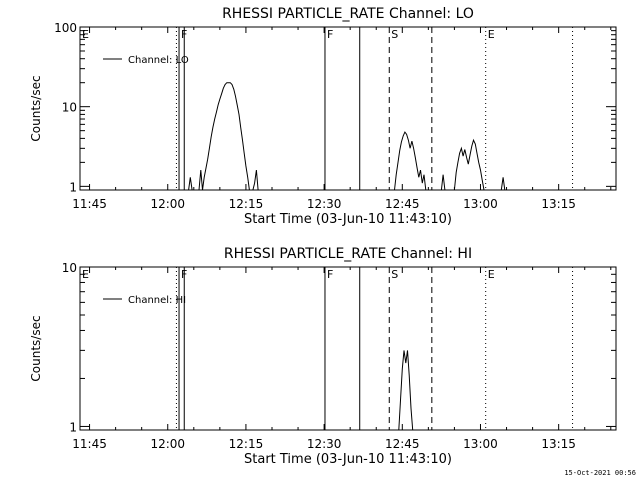 Image resolution: width=640 pixels, height=480 pixels. Describe the element at coordinates (600, 473) in the screenshot. I see `footer-timestamp: 15-Oct-2021 00:56` at that location.